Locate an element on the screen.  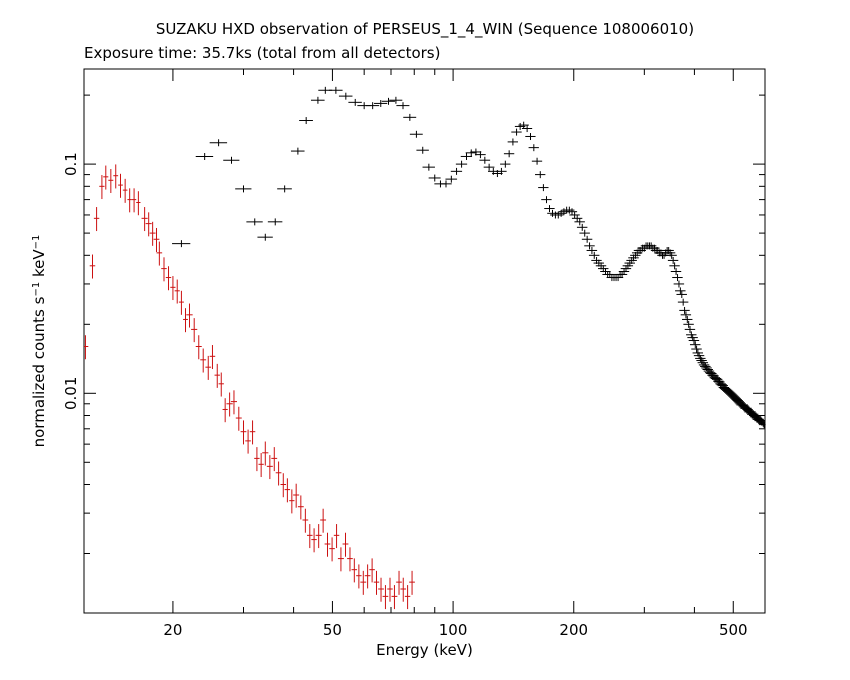
y-axis-label-mid: keV is located at coordinates (39, 265).